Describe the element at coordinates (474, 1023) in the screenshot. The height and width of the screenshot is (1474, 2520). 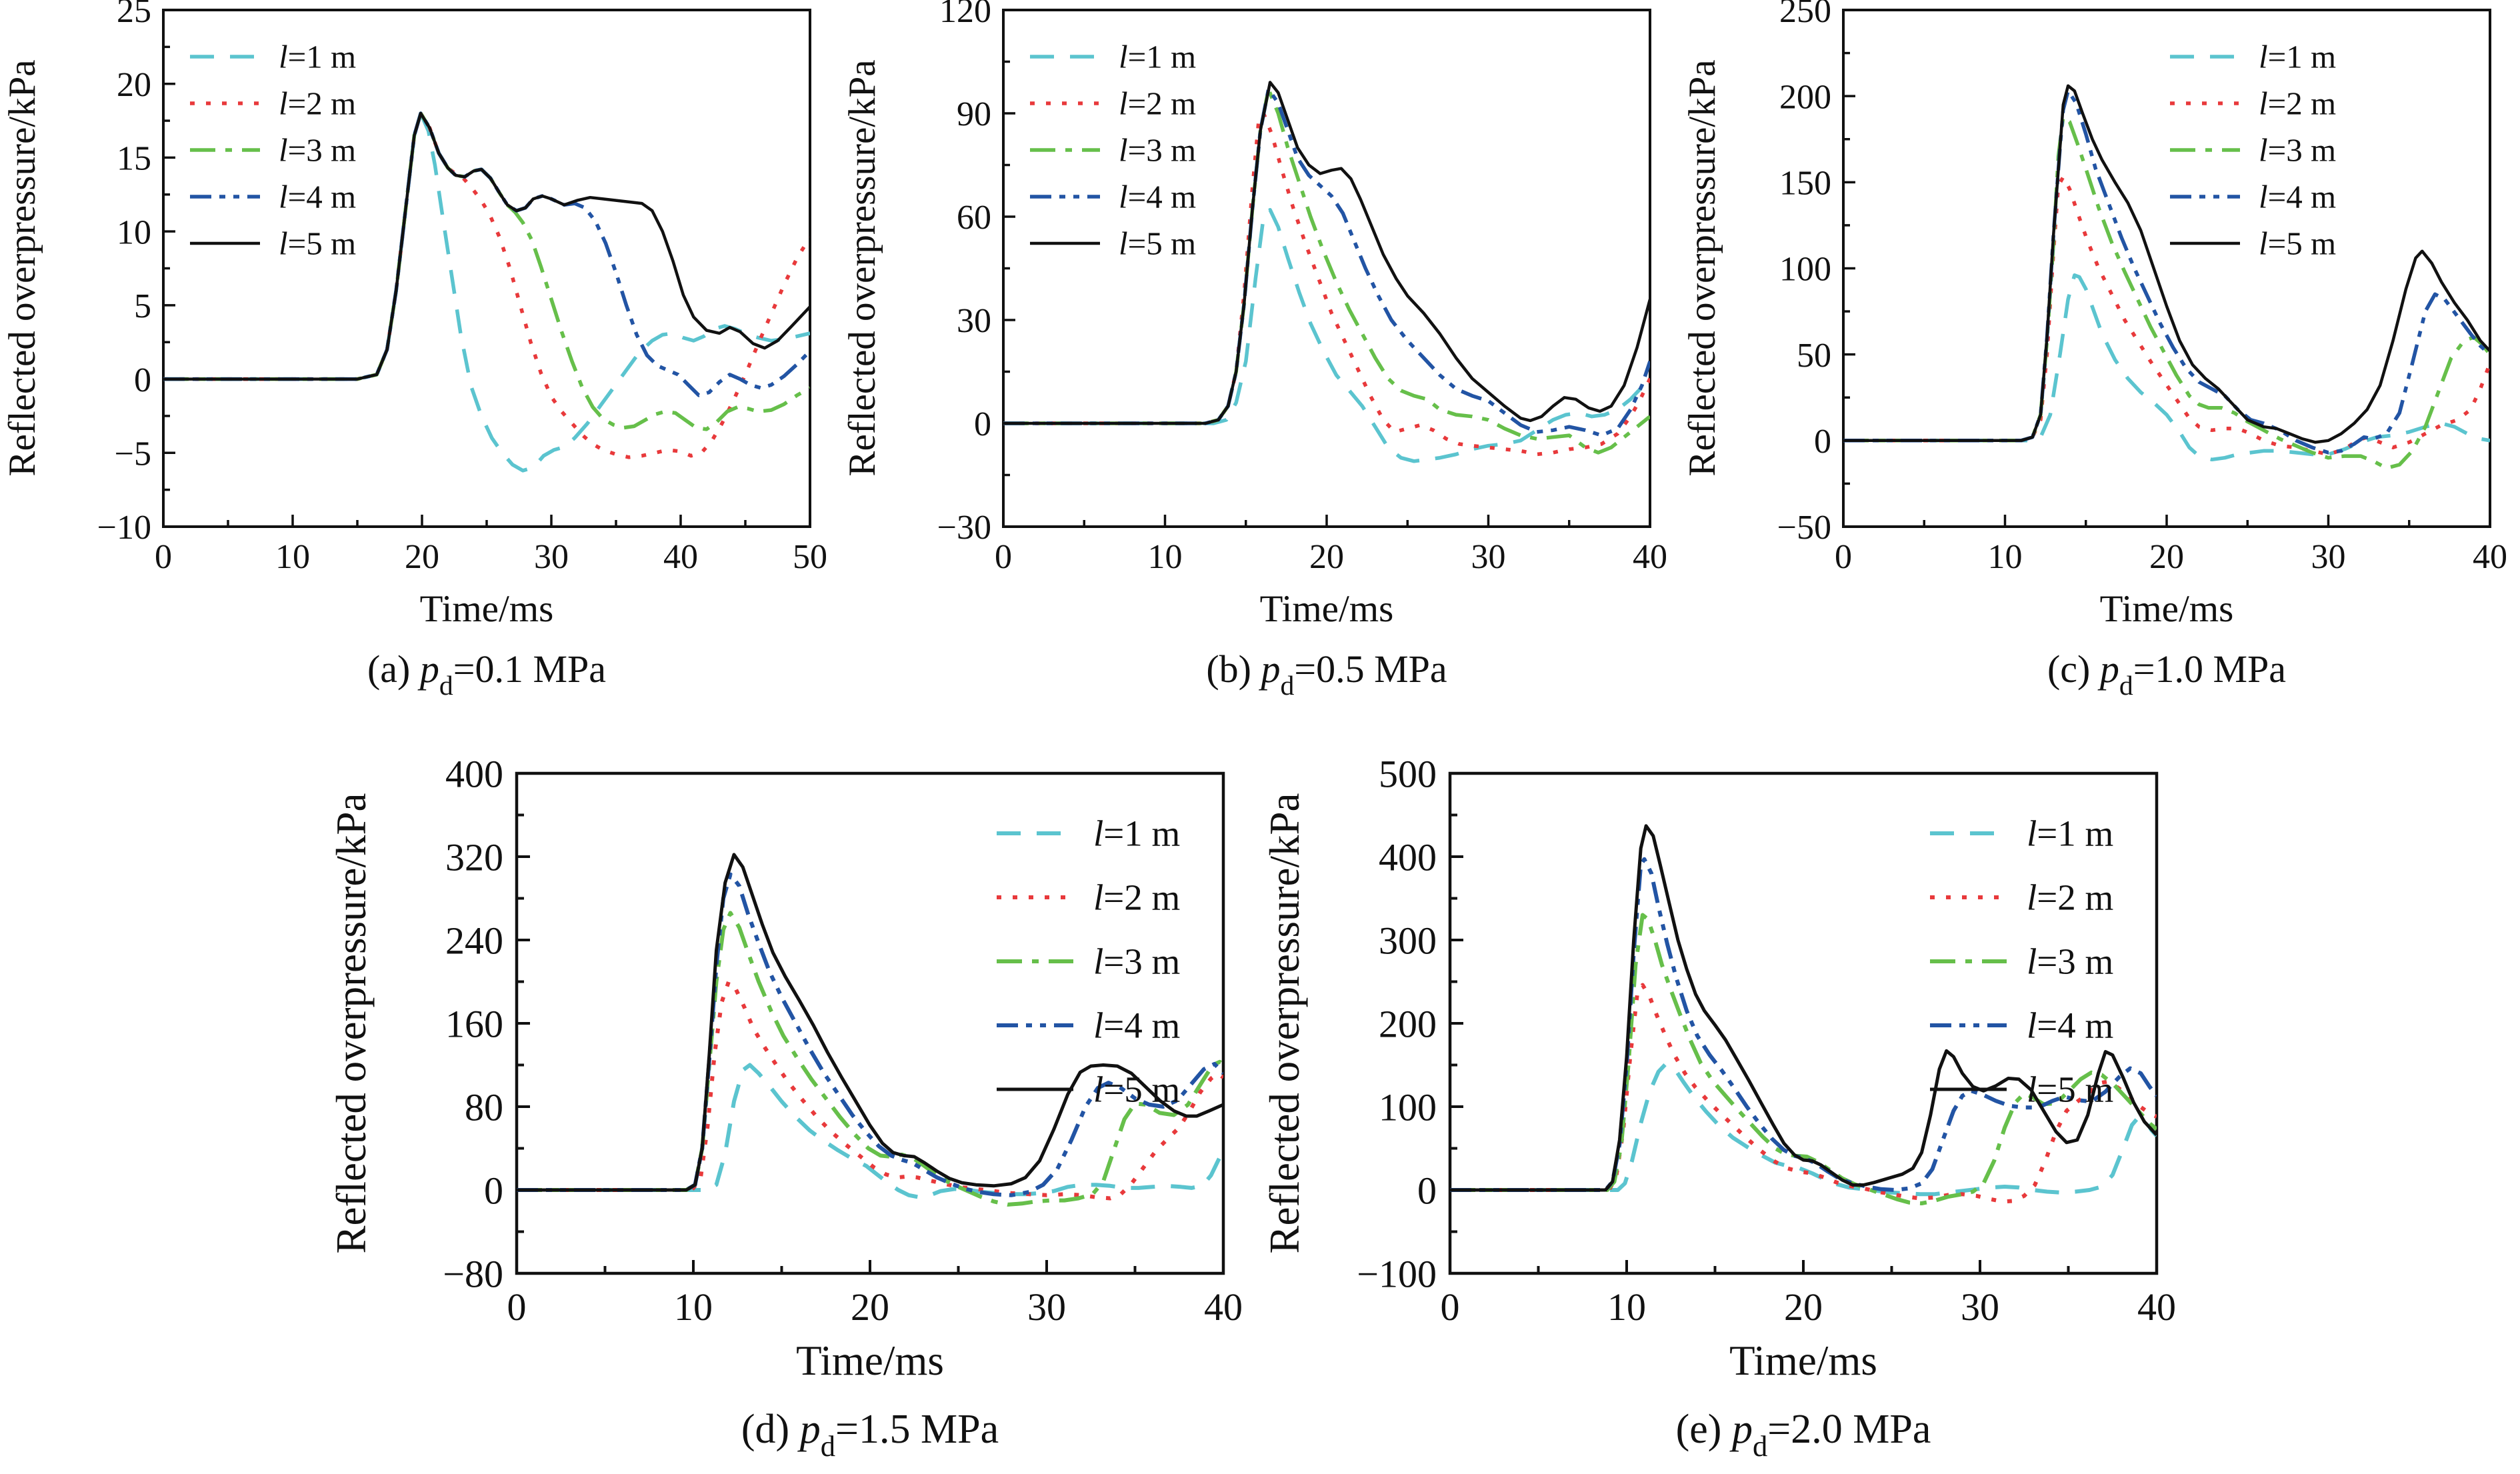
I see `y-tick-label: 160` at that location.